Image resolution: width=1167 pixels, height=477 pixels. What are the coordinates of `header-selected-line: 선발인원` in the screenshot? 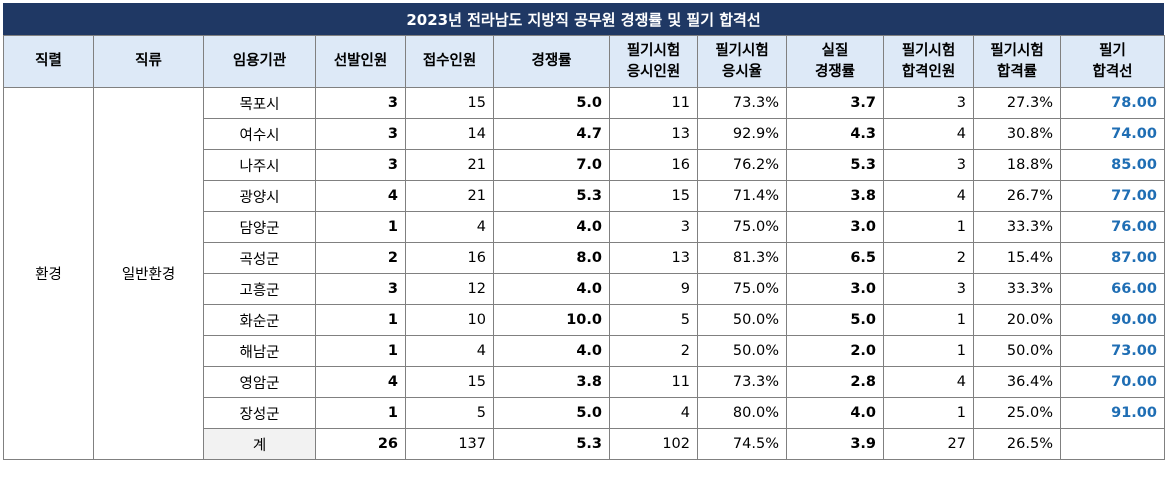 It's located at (360, 61).